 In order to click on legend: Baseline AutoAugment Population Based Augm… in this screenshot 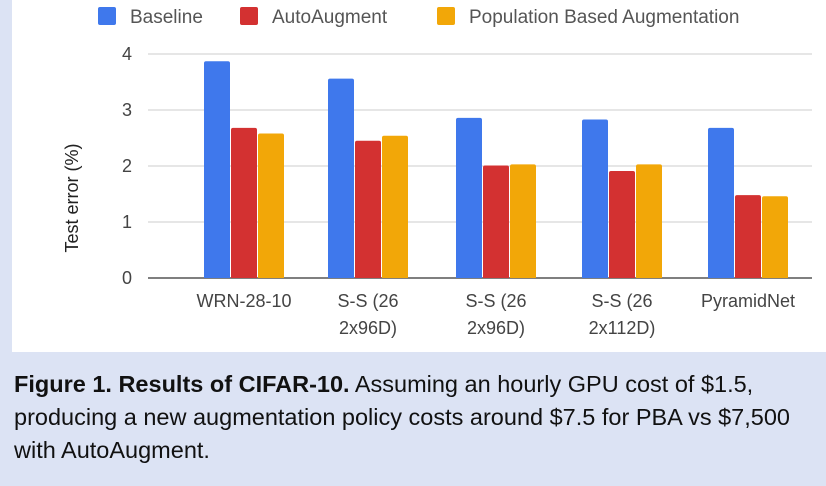, I will do `click(418, 17)`.